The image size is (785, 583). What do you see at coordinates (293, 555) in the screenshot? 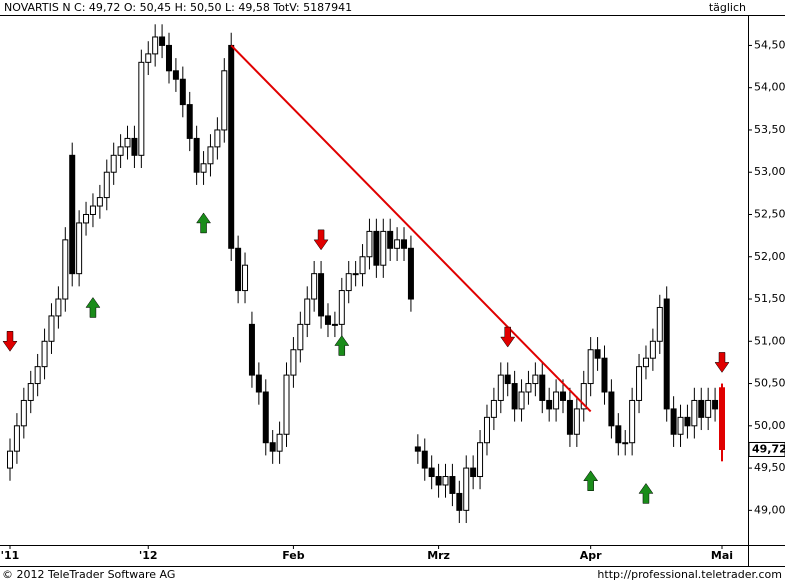
I see `x-tick-label: Feb` at bounding box center [293, 555].